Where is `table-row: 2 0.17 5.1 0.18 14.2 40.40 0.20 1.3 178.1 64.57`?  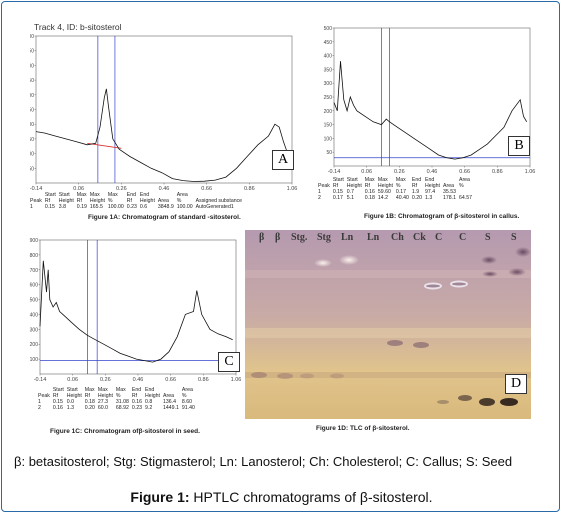 table-row: 2 0.17 5.1 0.18 14.2 40.40 0.20 1.3 178.1 64.57 is located at coordinates (396, 198).